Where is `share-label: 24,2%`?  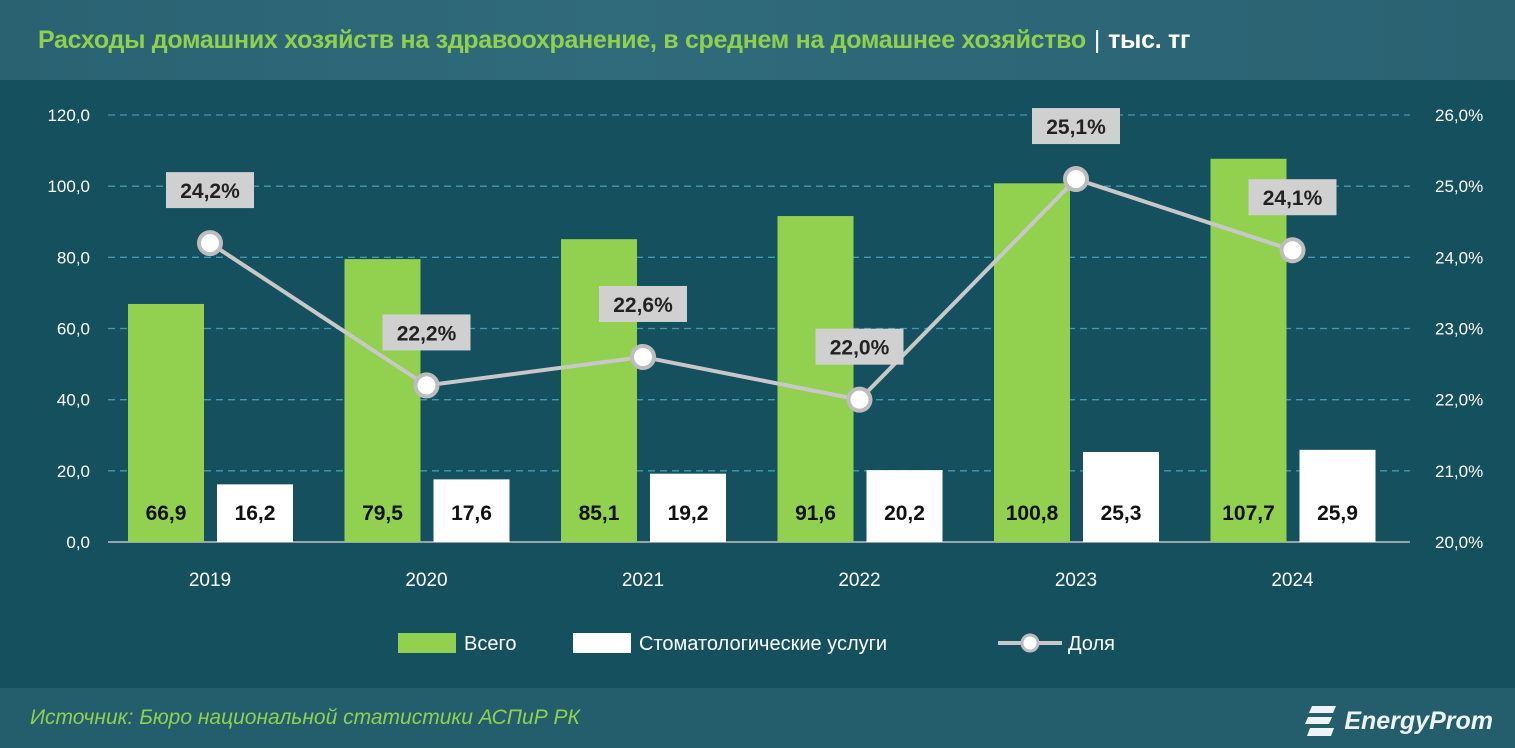
share-label: 24,2% is located at coordinates (210, 191).